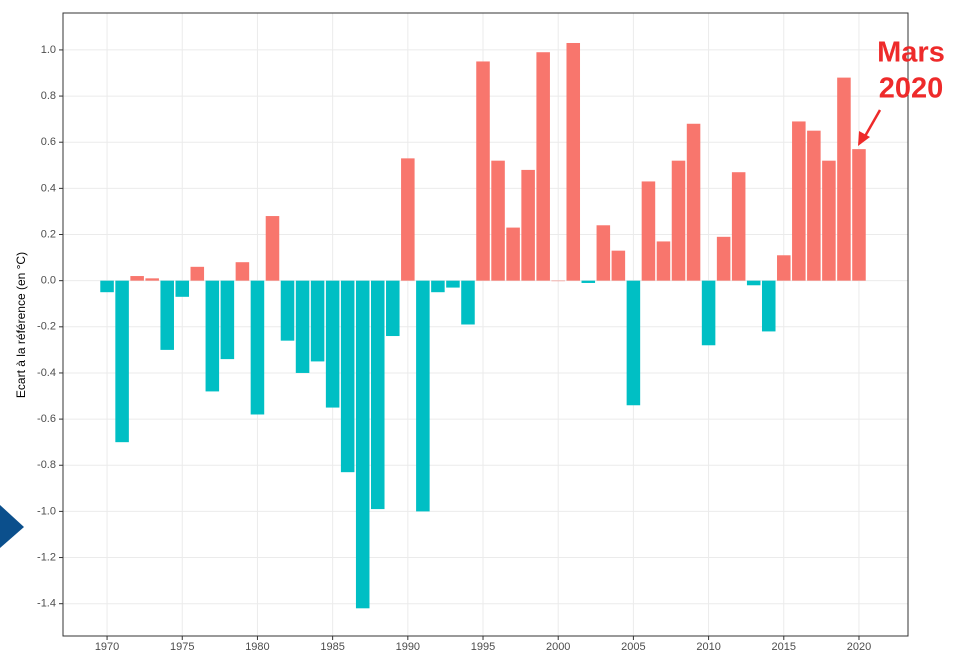 Image resolution: width=961 pixels, height=652 pixels. I want to click on annotation-arrowhead, so click(864, 138).